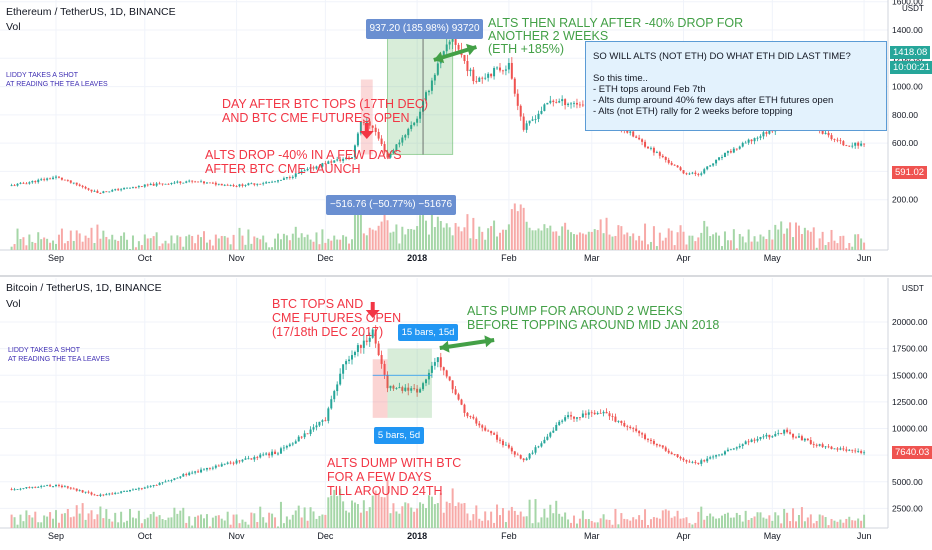 The image size is (932, 550). I want to click on bottom-axis-currency: USDT, so click(913, 288).